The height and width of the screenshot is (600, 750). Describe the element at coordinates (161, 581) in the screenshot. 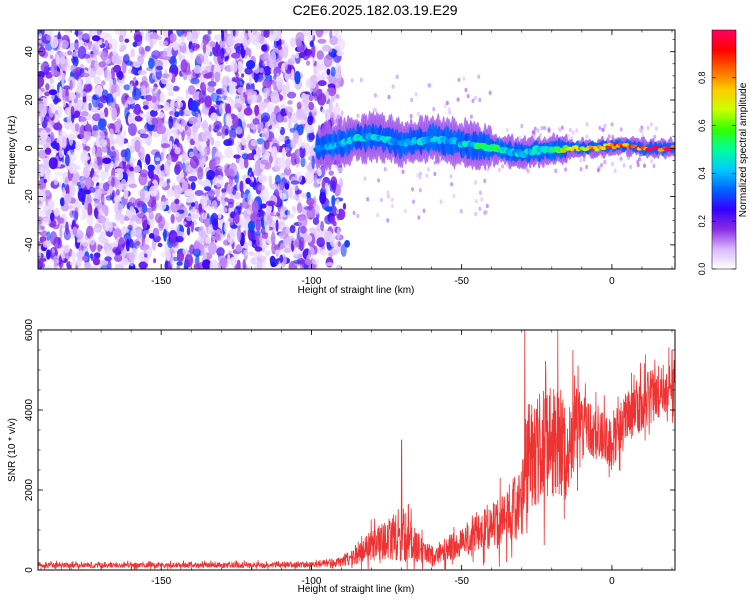

I see `snr-x-tick-label: -150` at that location.